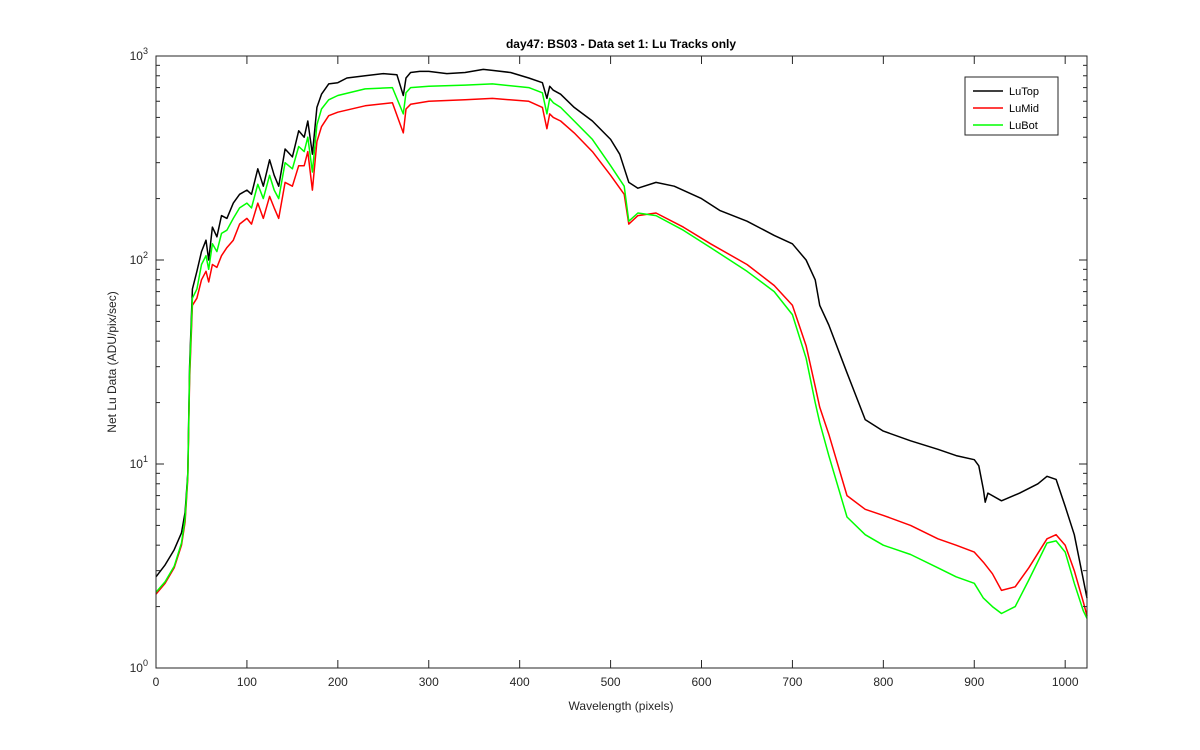  What do you see at coordinates (139, 666) in the screenshot?
I see `y-tick-label: 10⁰` at bounding box center [139, 666].